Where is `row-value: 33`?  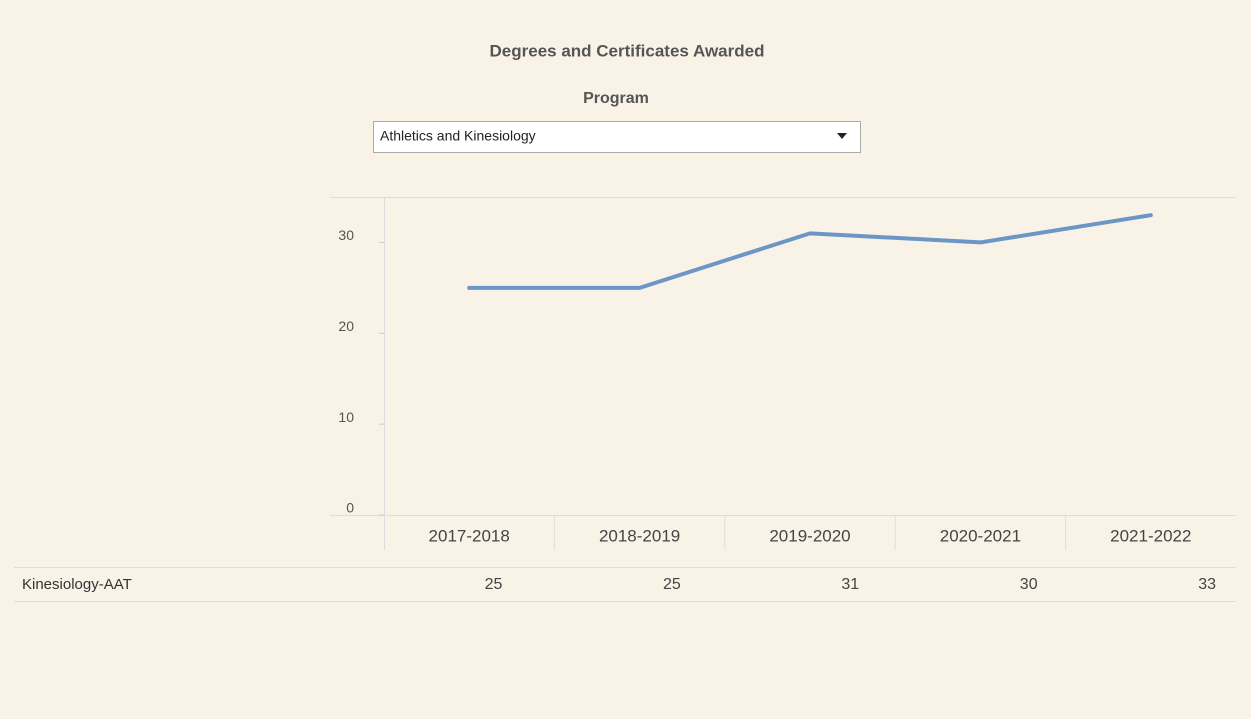
row-value: 33 is located at coordinates (1207, 584).